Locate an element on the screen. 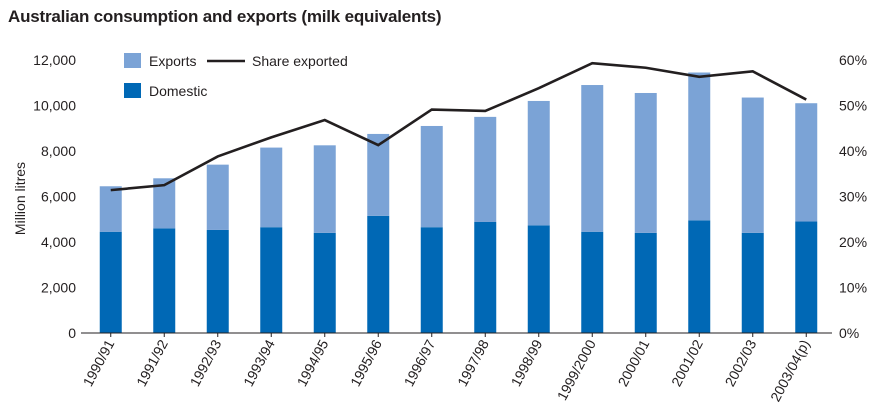 This screenshot has width=877, height=403. x-tick-label: 2000/01 is located at coordinates (634, 363).